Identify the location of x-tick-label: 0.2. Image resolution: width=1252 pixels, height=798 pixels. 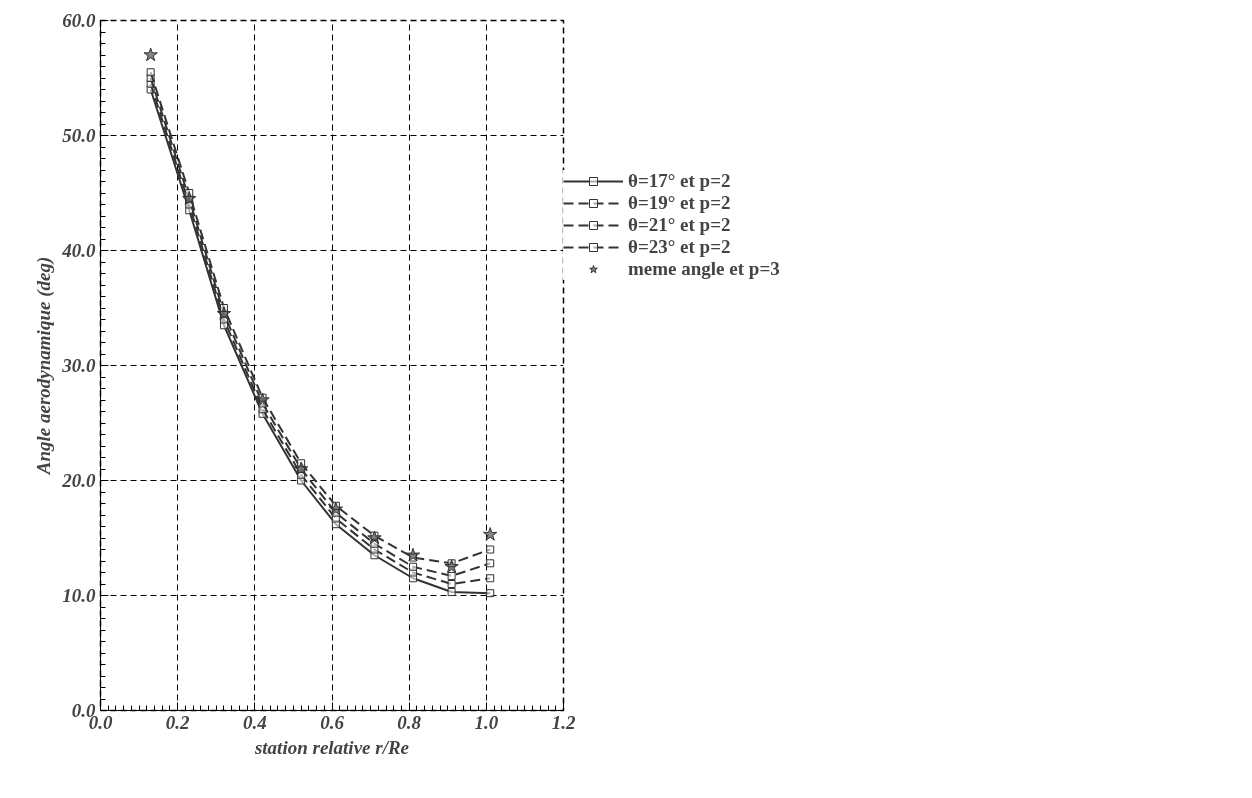
(178, 722).